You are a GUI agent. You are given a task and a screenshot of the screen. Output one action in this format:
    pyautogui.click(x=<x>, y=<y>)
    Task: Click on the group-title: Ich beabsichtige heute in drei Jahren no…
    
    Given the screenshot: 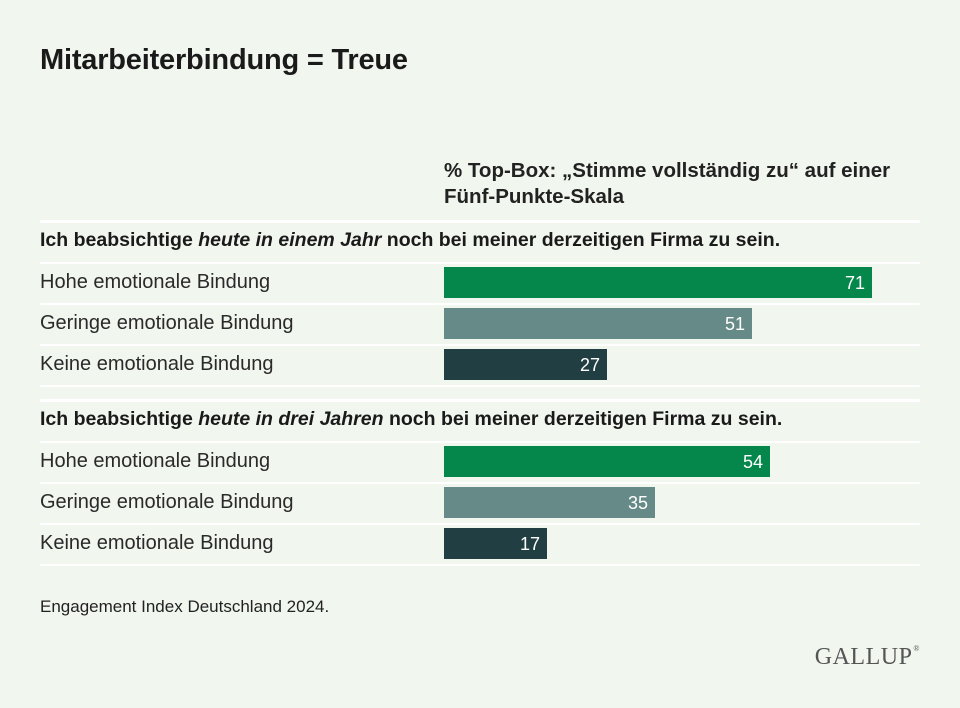 What is the action you would take?
    pyautogui.click(x=480, y=419)
    